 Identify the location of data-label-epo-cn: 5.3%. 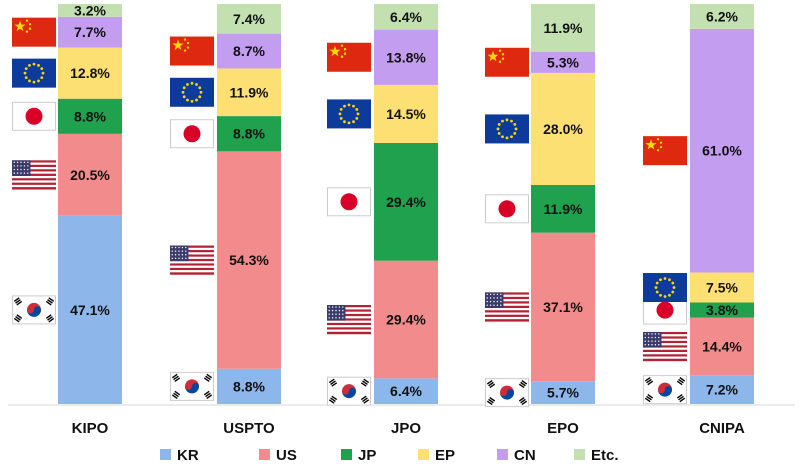
(563, 62).